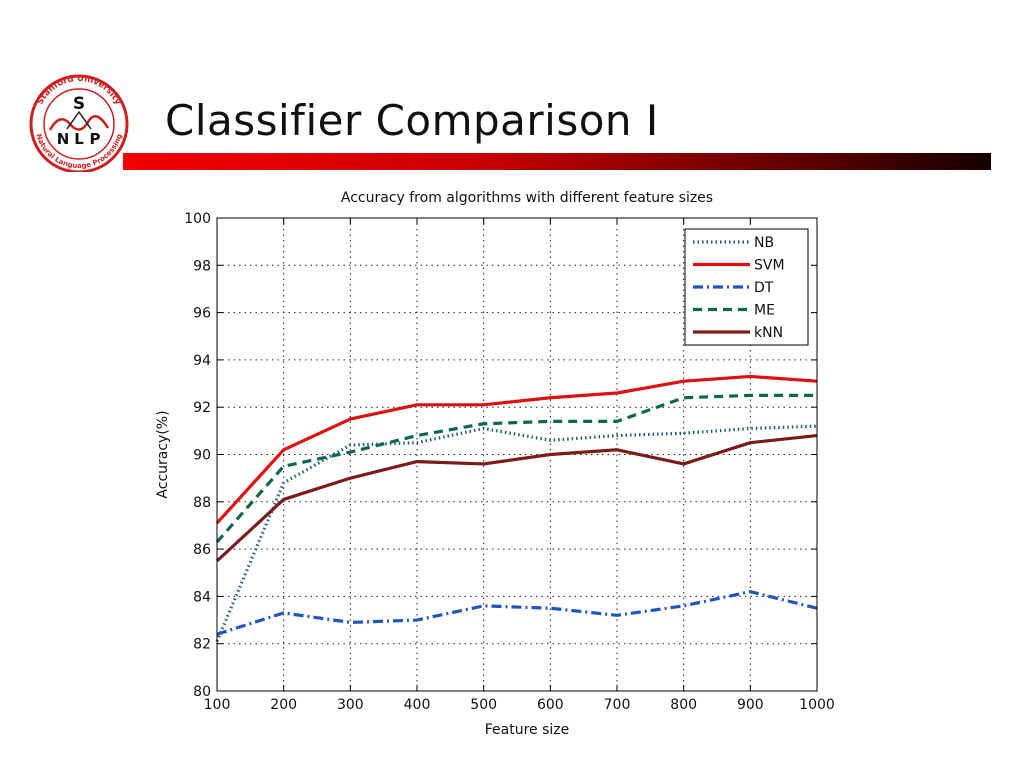  I want to click on x-tick-label: 500, so click(483, 705).